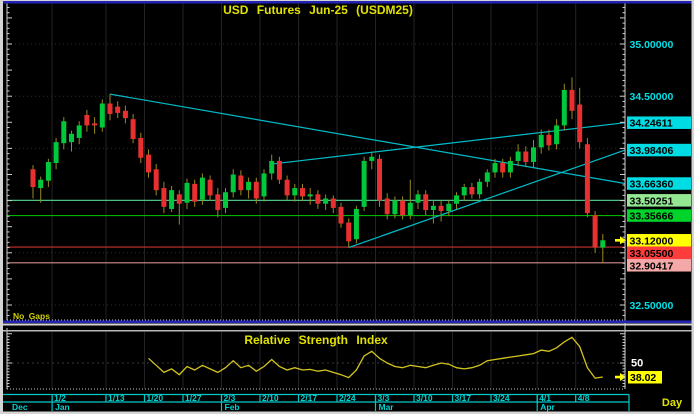 The width and height of the screenshot is (694, 414). What do you see at coordinates (652, 241) in the screenshot?
I see `price-axis-label: 33.12000` at bounding box center [652, 241].